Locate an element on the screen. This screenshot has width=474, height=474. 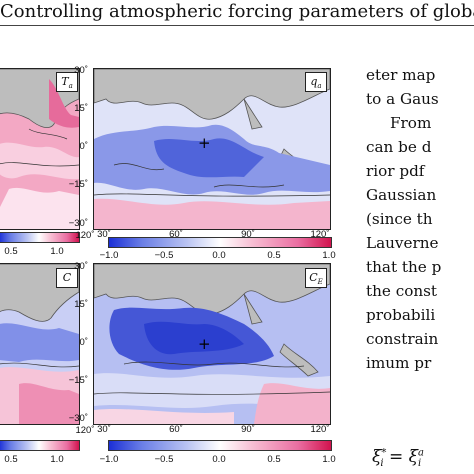
eq-right-sub: i is located at coordinates (419, 464).